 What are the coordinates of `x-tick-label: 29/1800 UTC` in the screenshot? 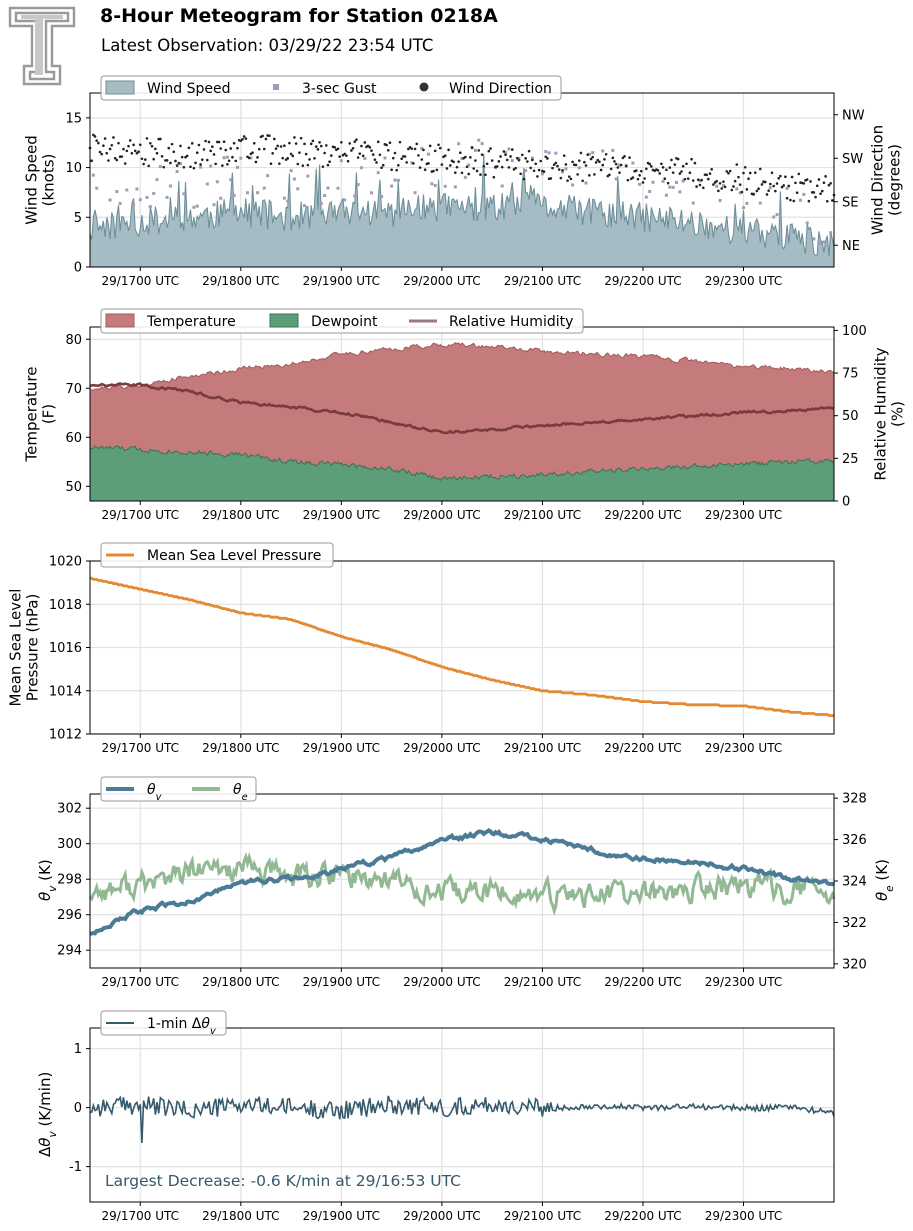 It's located at (240, 1216).